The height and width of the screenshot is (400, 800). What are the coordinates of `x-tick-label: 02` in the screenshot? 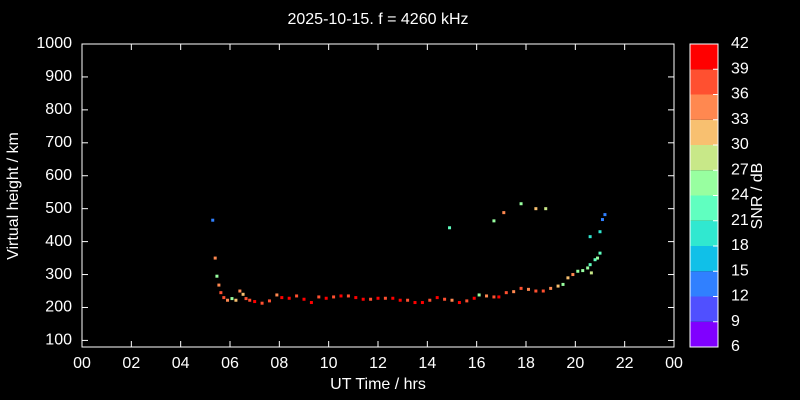 It's located at (131, 363).